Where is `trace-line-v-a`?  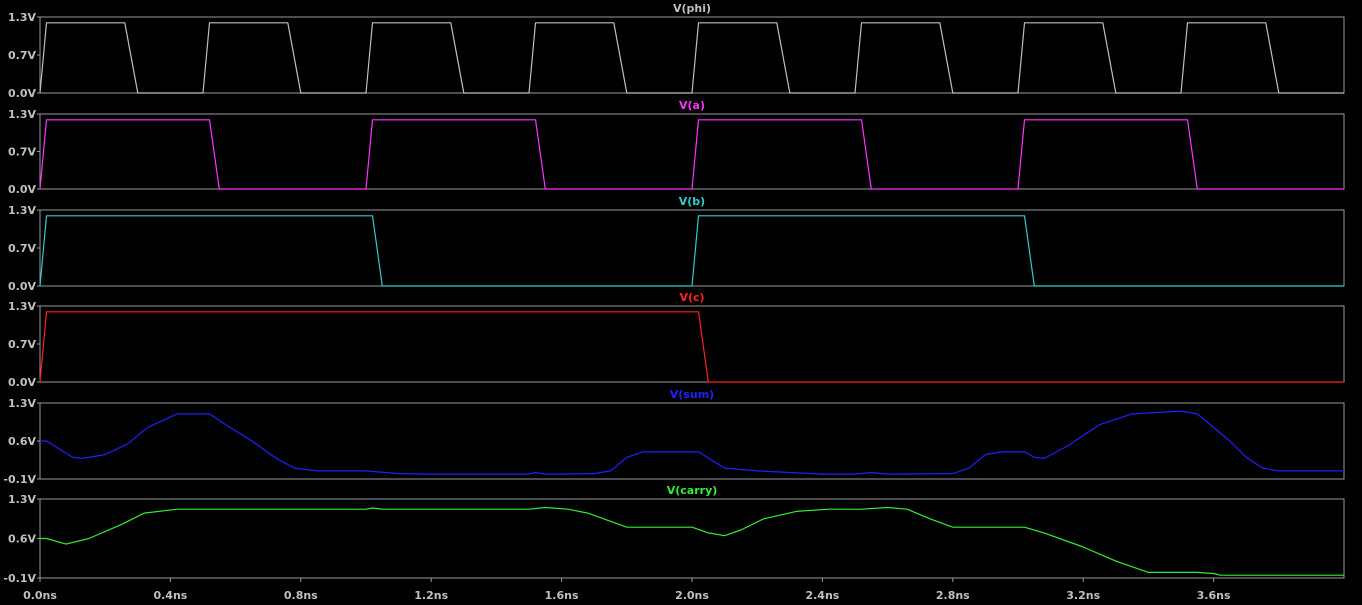
trace-line-v-a is located at coordinates (691, 154).